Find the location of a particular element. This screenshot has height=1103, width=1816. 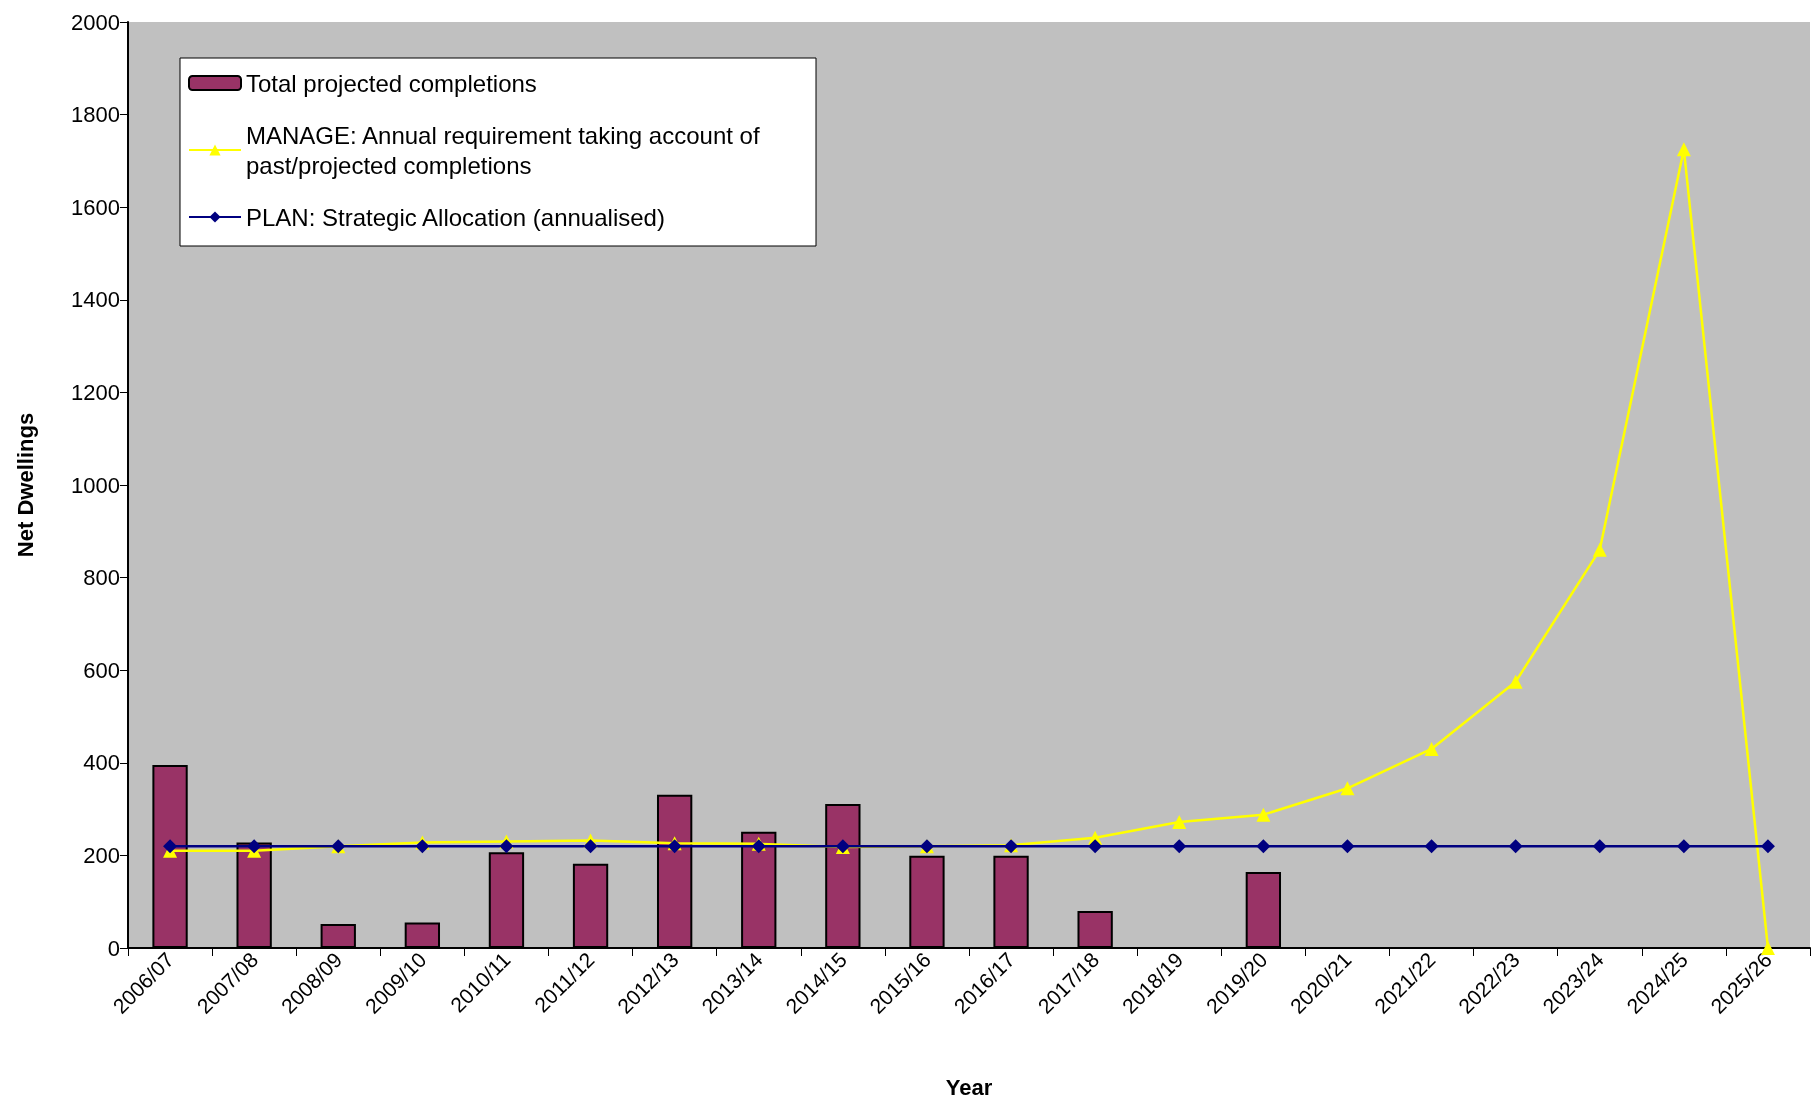

legend-label: PLAN: Strategic Allocation (annualised) is located at coordinates (455, 217).